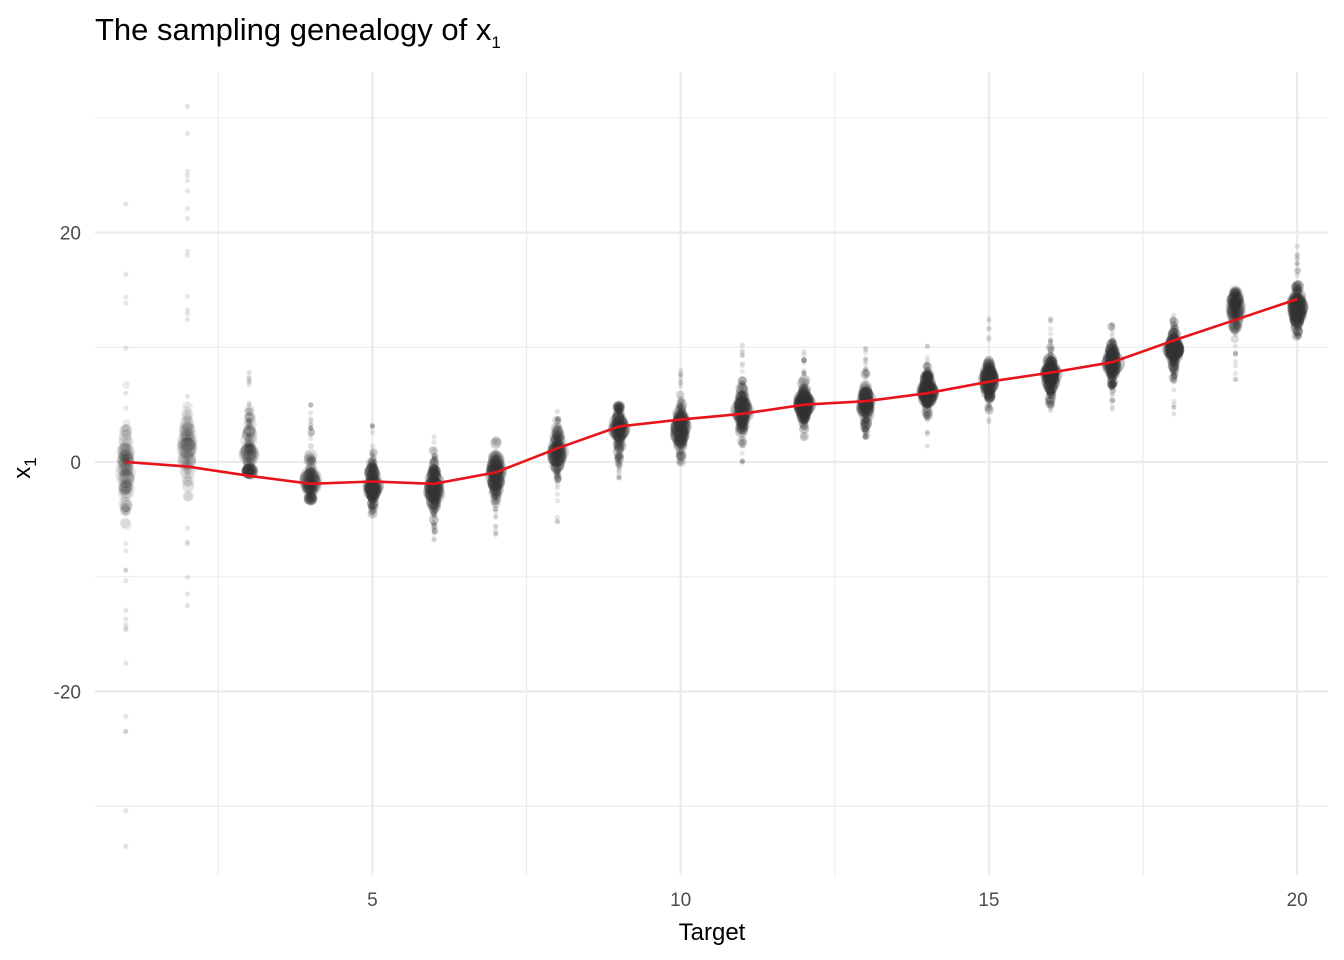 This screenshot has height=960, width=1344. I want to click on y-axis-title: x1, so click(24, 467).